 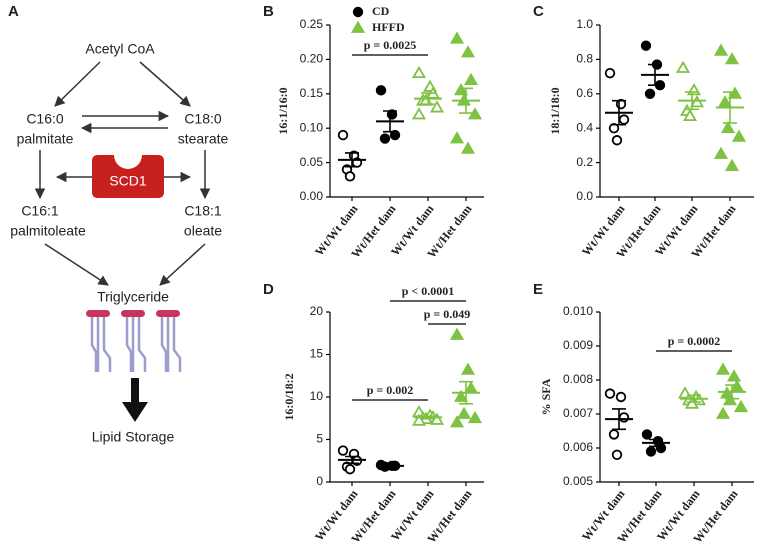 What do you see at coordinates (182, 264) in the screenshot?
I see `arrow` at bounding box center [182, 264].